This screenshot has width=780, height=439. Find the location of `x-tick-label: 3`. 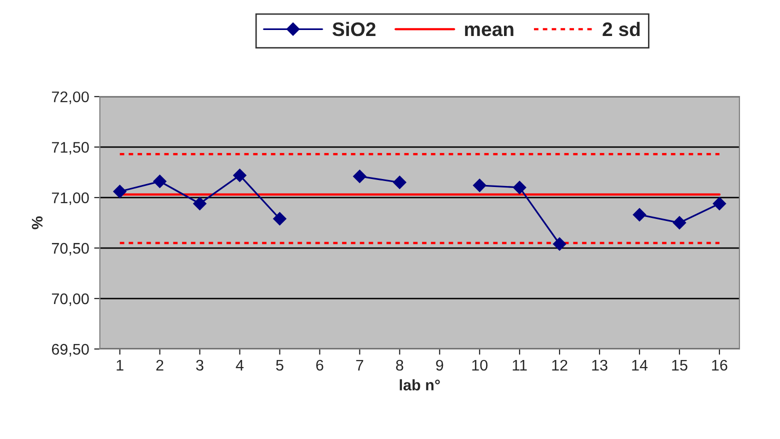

x-tick-label: 3 is located at coordinates (200, 365).